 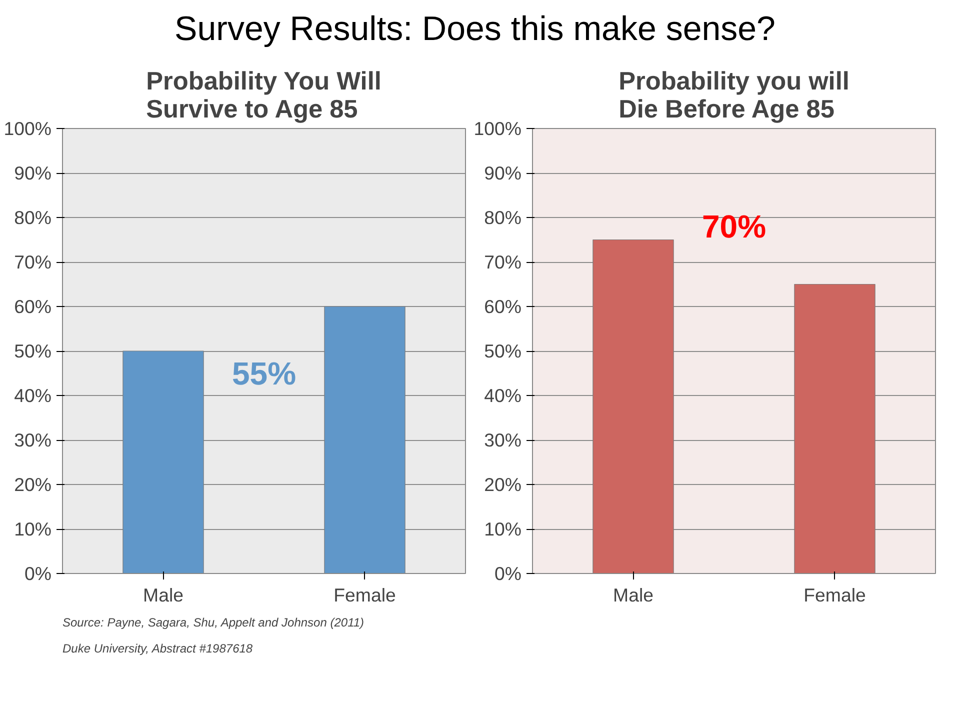 What do you see at coordinates (475, 29) in the screenshot?
I see `chart-title: Survey Results: Does this make sense?` at bounding box center [475, 29].